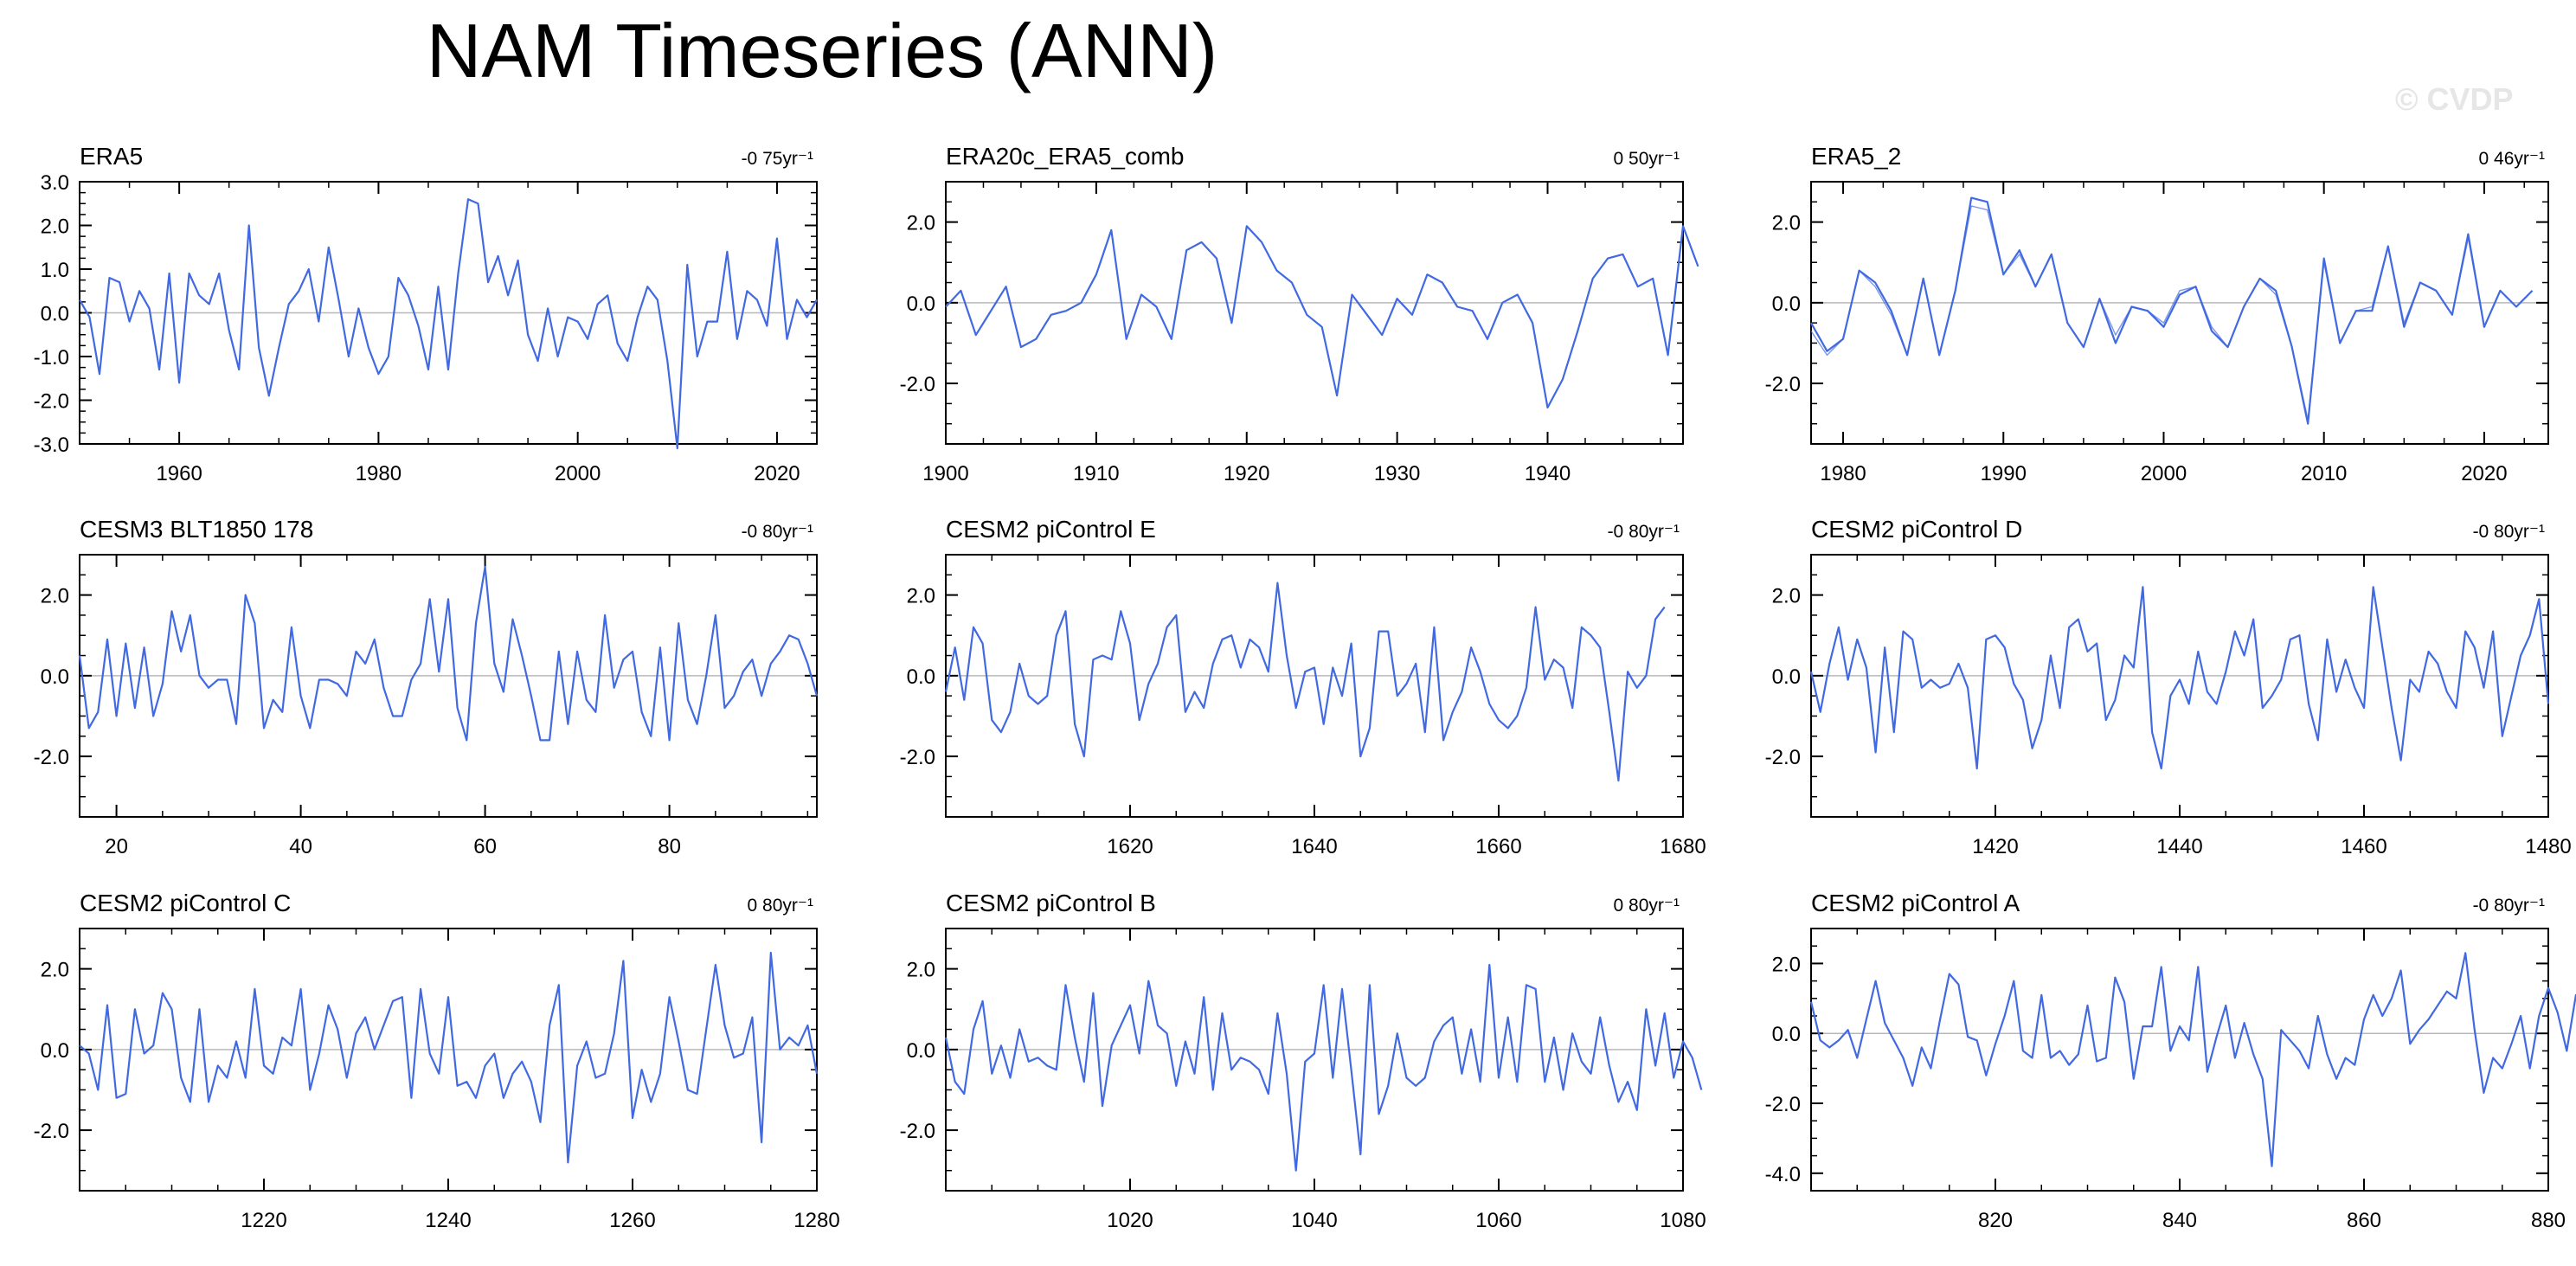  What do you see at coordinates (1548, 473) in the screenshot?
I see `x-tick-label: 1940` at bounding box center [1548, 473].